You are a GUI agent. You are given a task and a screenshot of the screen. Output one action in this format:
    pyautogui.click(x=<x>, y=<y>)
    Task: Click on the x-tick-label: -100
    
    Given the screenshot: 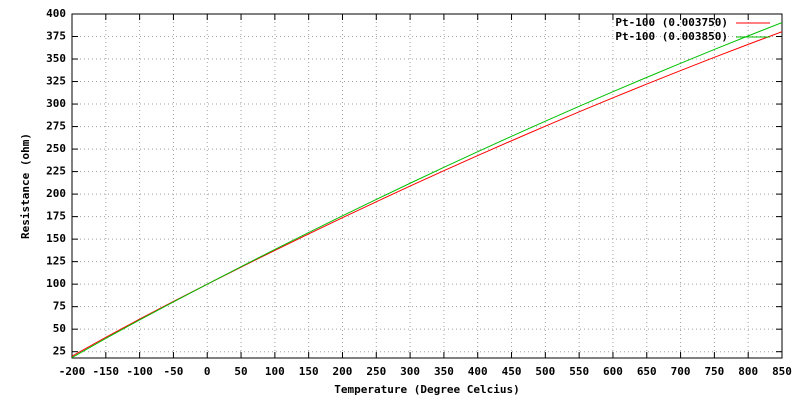 What is the action you would take?
    pyautogui.click(x=139, y=371)
    